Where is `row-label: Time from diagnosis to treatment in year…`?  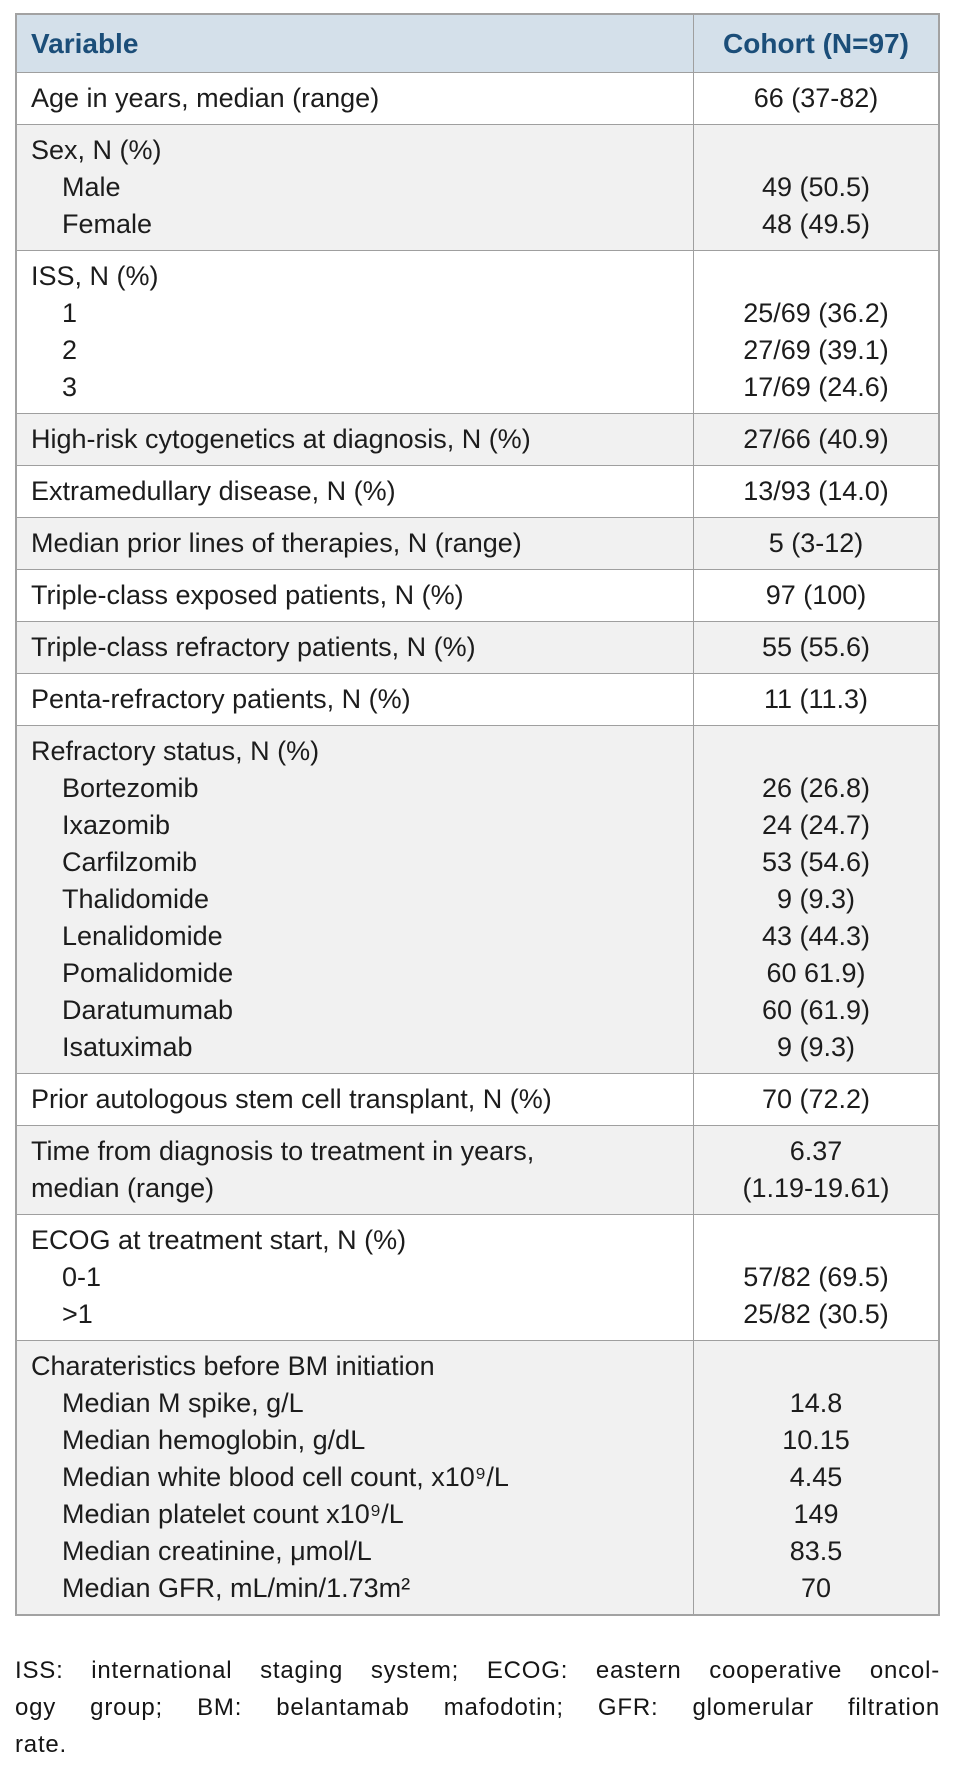
row-label: Time from diagnosis to treatment in year… is located at coordinates (283, 1169).